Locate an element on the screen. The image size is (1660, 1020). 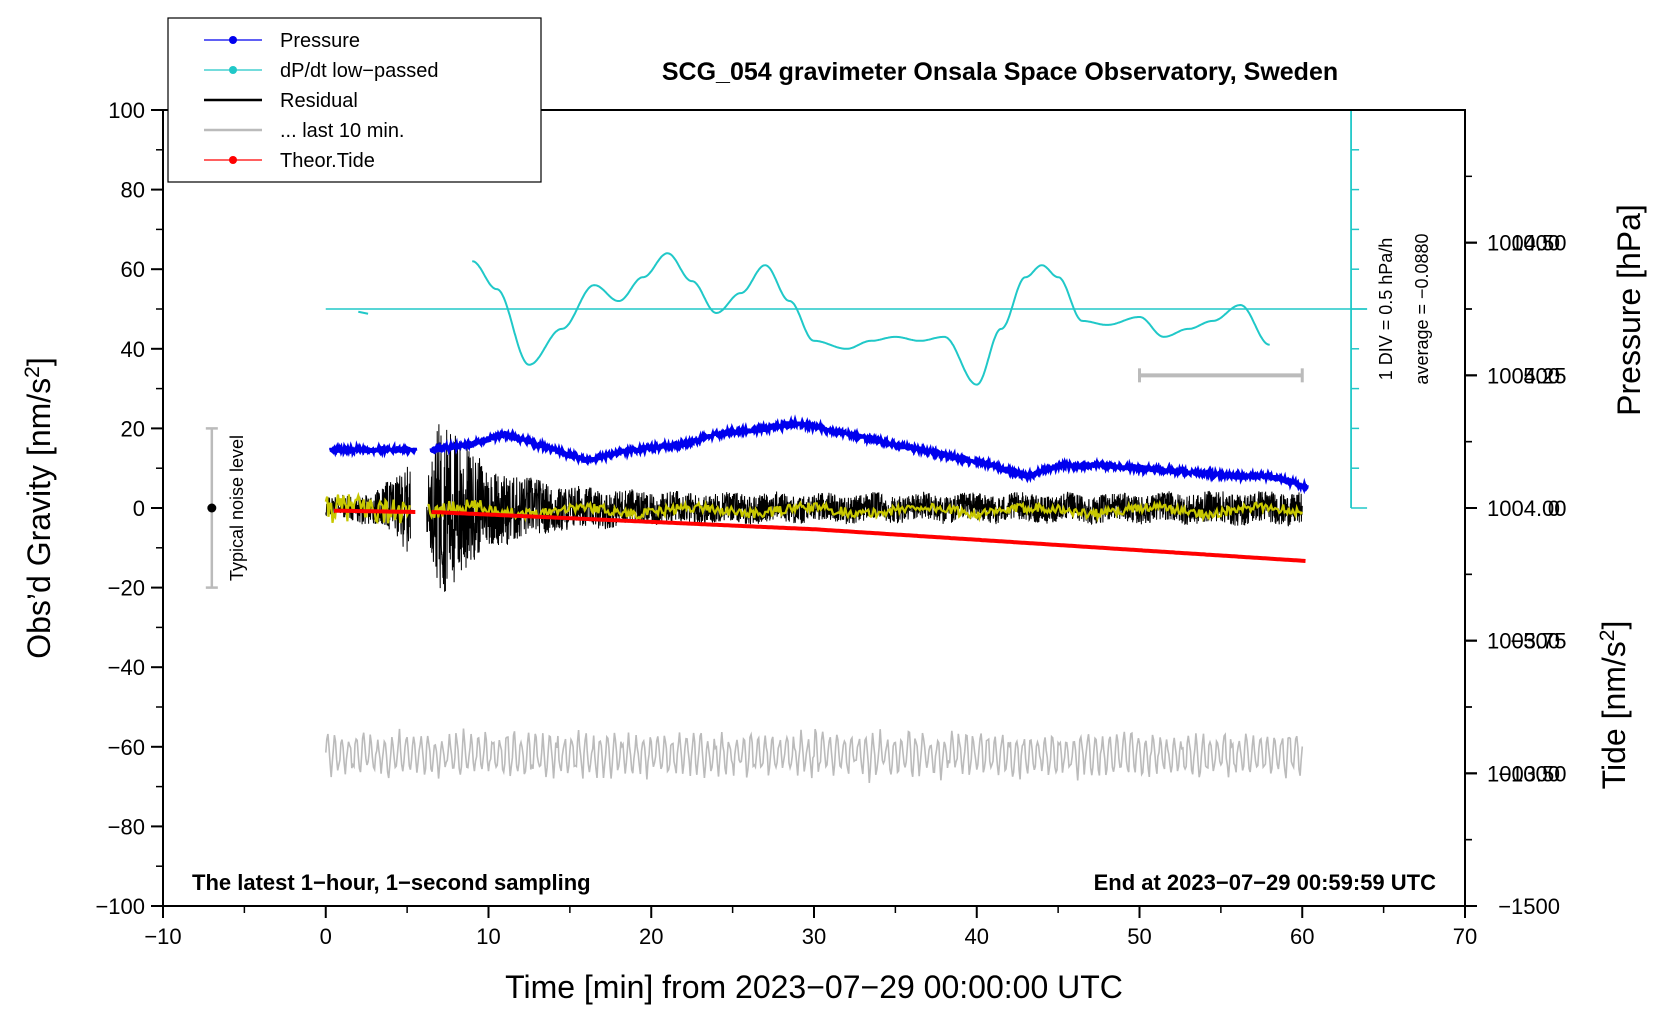
x-axis-label: Time [min] from 2023−07−29 00:00:00 UTC is located at coordinates (814, 987).